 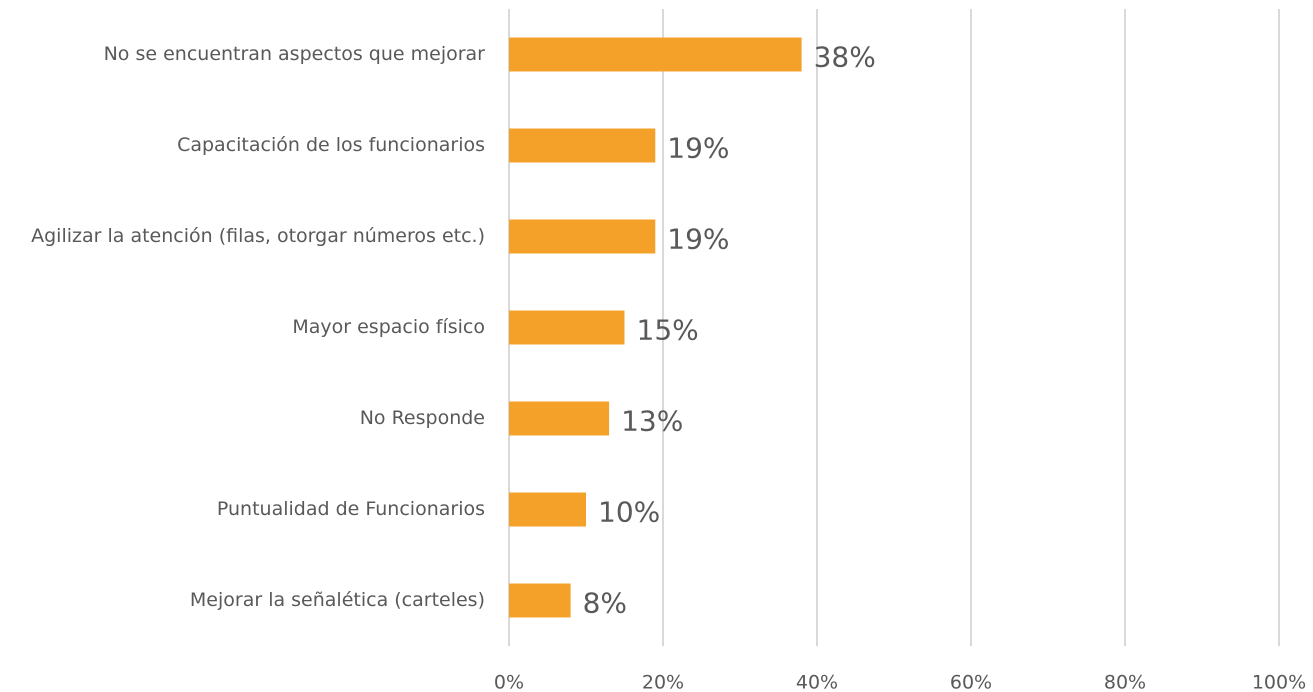 I want to click on y-tick-label: Mayor espacio físico, so click(x=388, y=327).